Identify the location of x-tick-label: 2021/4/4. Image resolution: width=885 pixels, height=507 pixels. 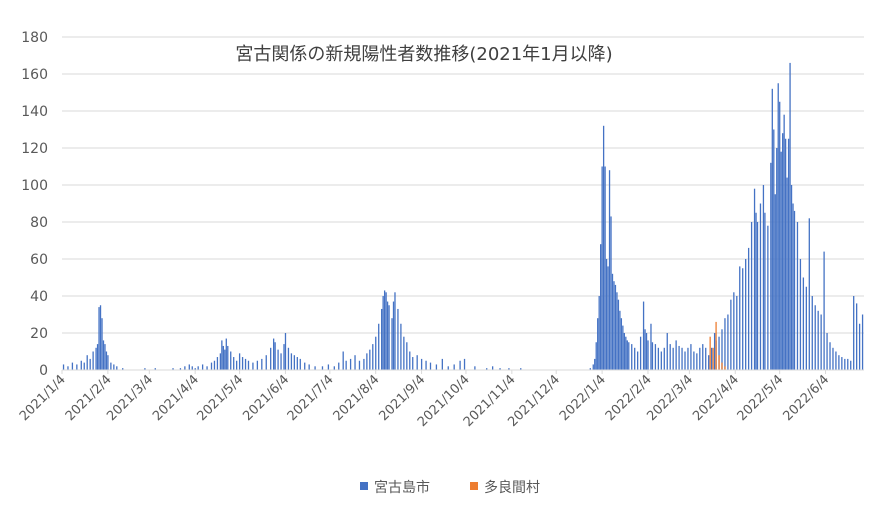
(176, 398).